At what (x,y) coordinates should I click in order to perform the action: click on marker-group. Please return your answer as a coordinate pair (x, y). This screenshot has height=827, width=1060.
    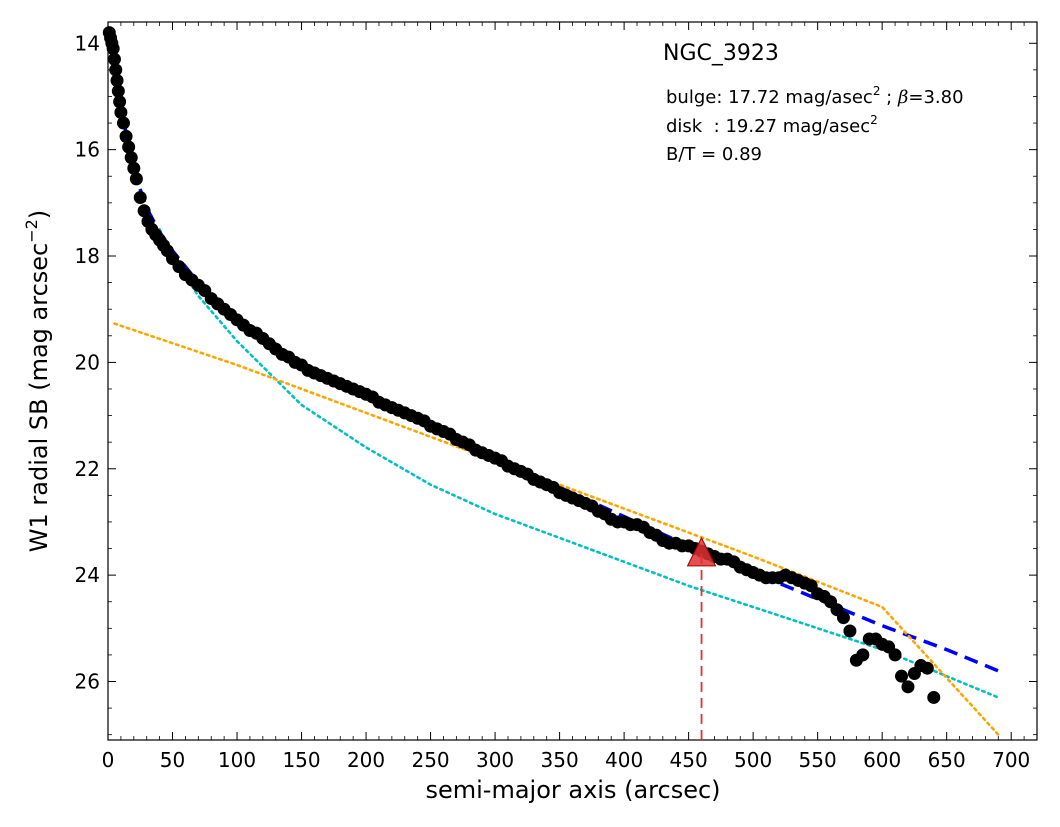
    Looking at the image, I should click on (701, 638).